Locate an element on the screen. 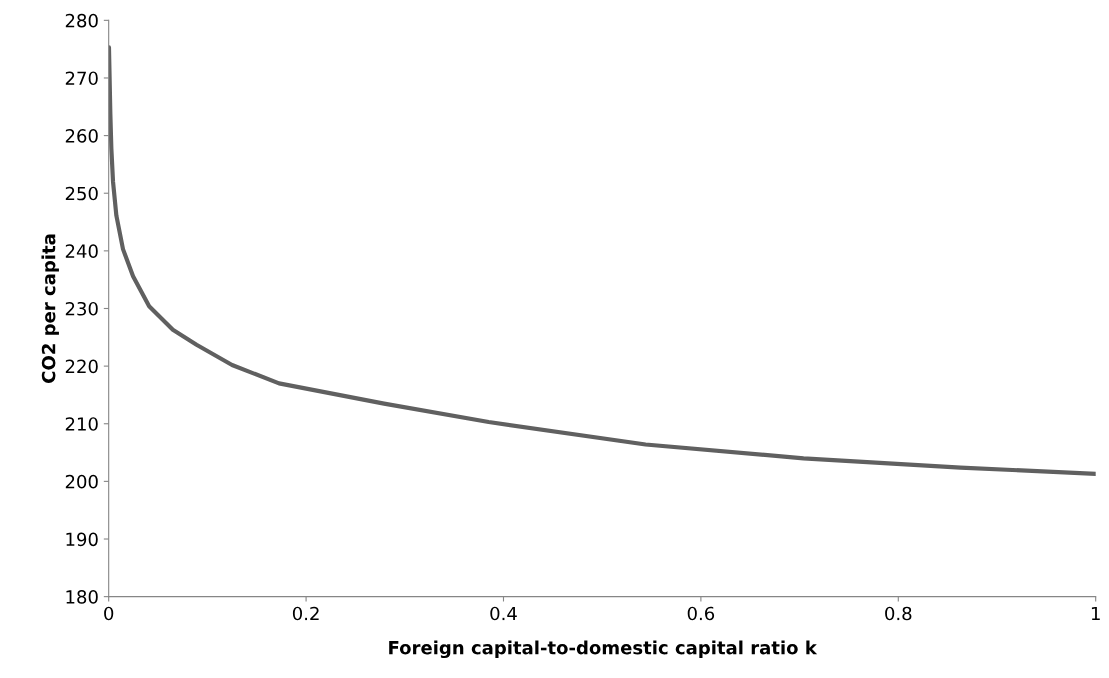 Image resolution: width=1109 pixels, height=678 pixels. y-tick-label: 230 is located at coordinates (81, 308).